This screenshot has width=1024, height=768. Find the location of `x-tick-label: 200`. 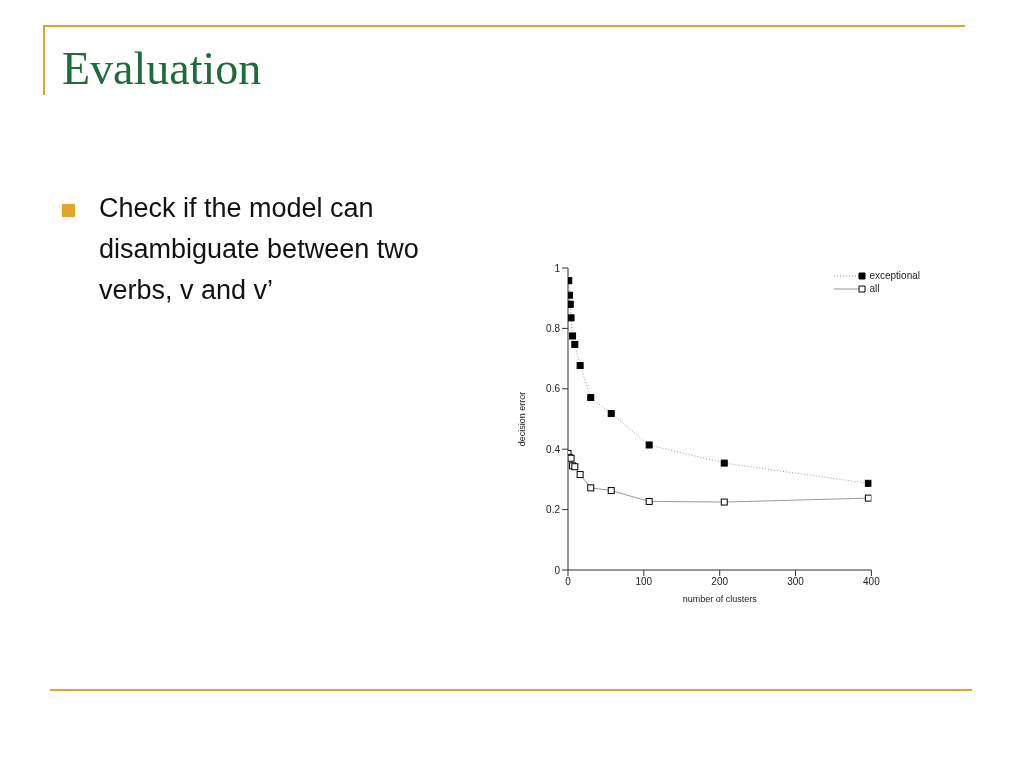

x-tick-label: 200 is located at coordinates (720, 582).